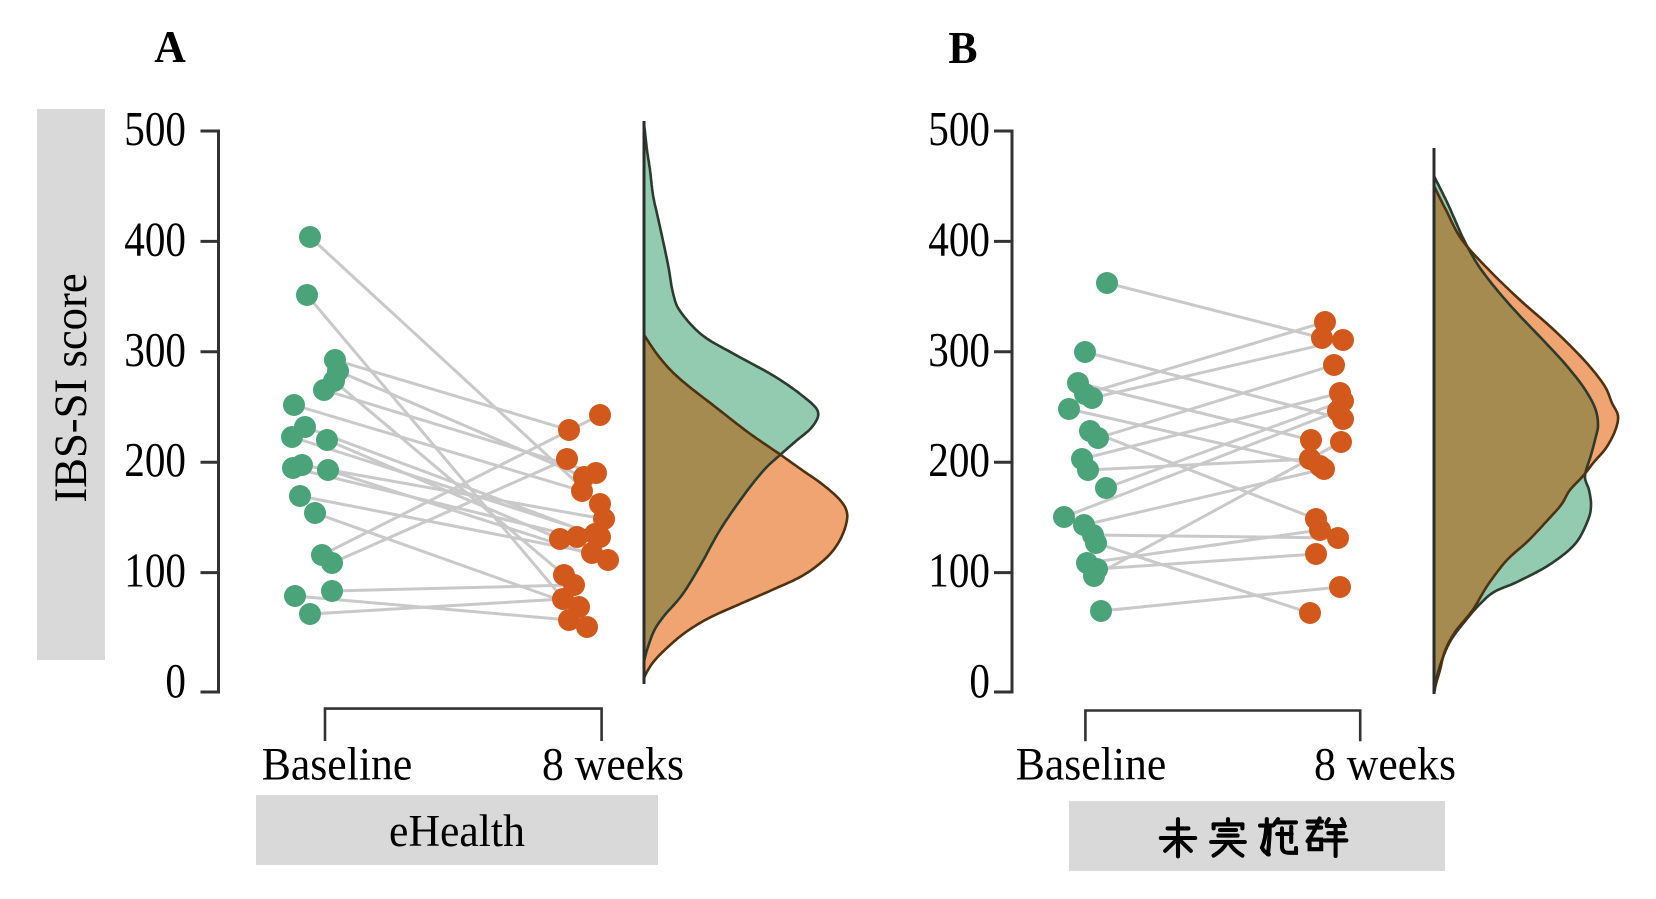 The width and height of the screenshot is (1656, 899). What do you see at coordinates (170, 46) in the screenshot?
I see `svg-text: A` at bounding box center [170, 46].